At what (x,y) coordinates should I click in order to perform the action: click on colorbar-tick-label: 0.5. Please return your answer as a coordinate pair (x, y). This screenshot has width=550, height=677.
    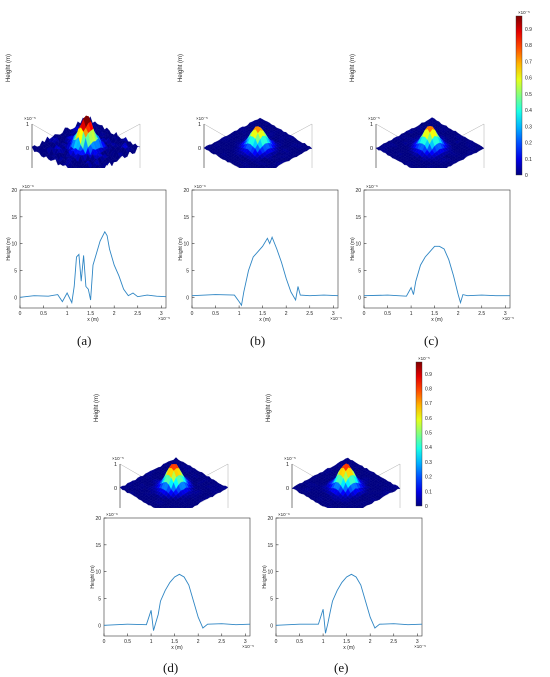
    Looking at the image, I should click on (428, 434).